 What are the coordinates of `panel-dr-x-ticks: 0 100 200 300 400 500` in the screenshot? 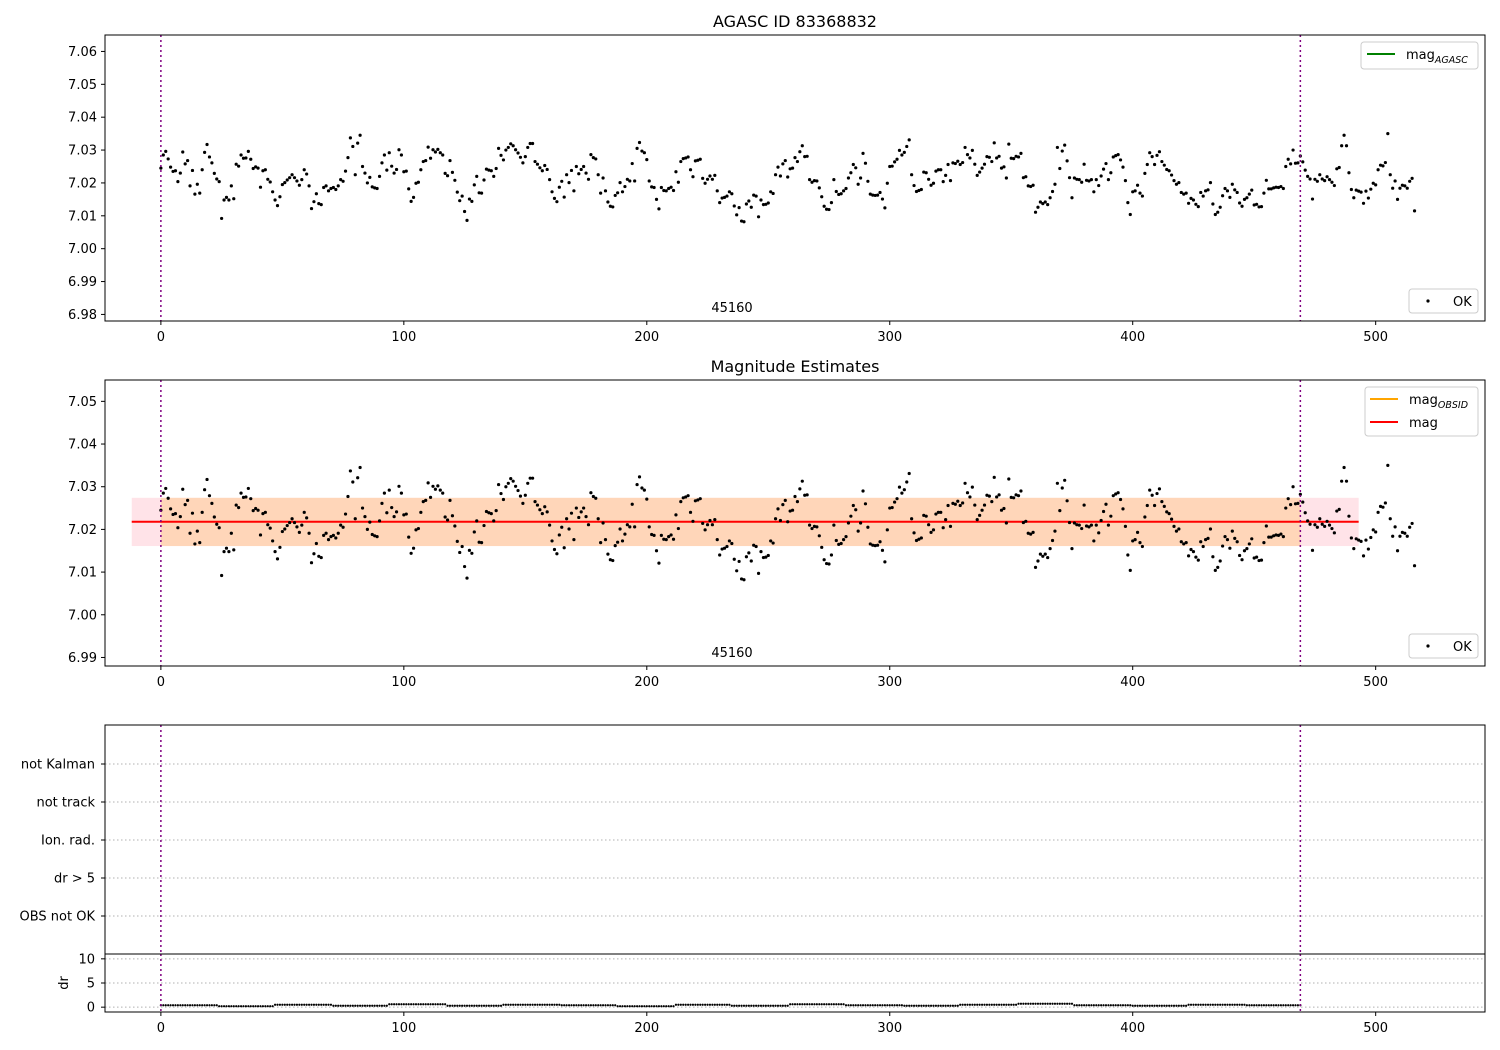 It's located at (772, 1024).